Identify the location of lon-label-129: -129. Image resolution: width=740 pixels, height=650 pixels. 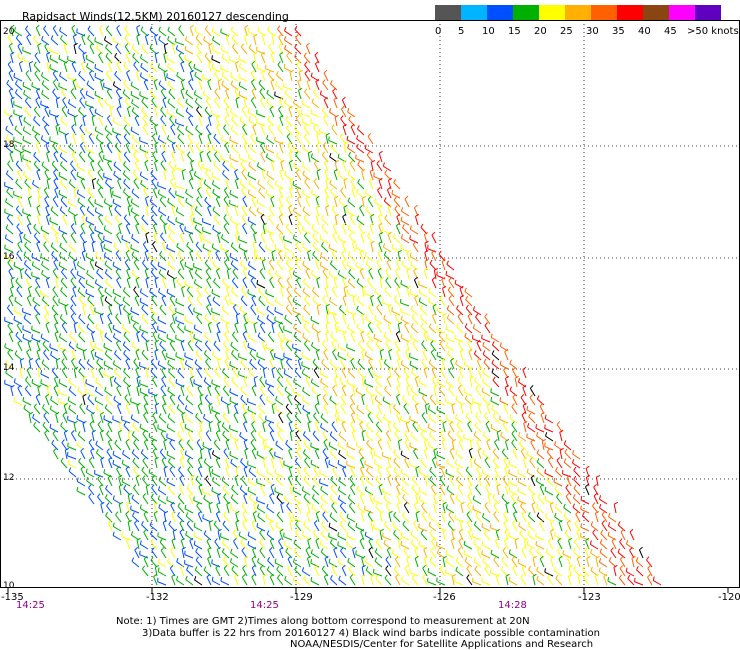
(301, 597).